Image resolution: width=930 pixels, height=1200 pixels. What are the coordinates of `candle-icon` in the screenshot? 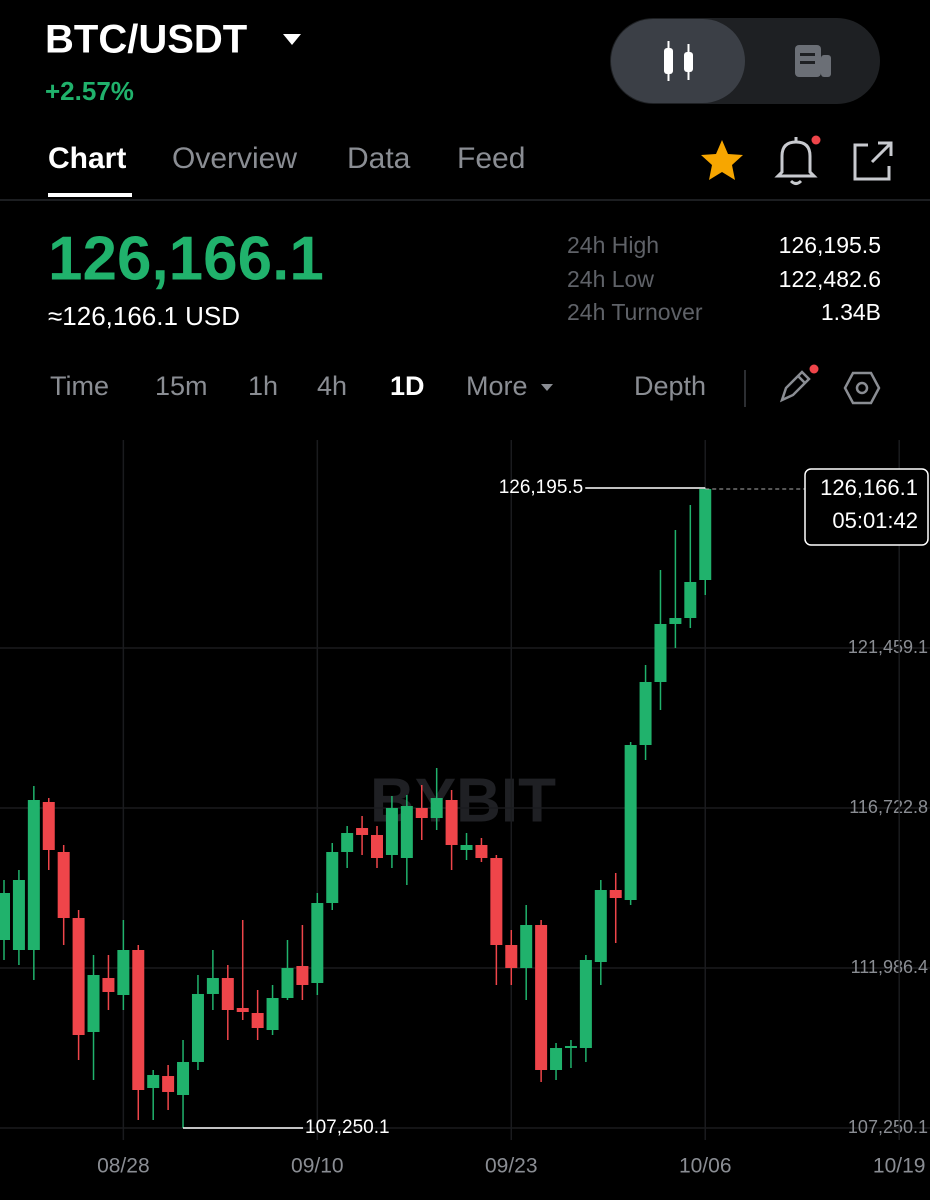 It's located at (678, 61).